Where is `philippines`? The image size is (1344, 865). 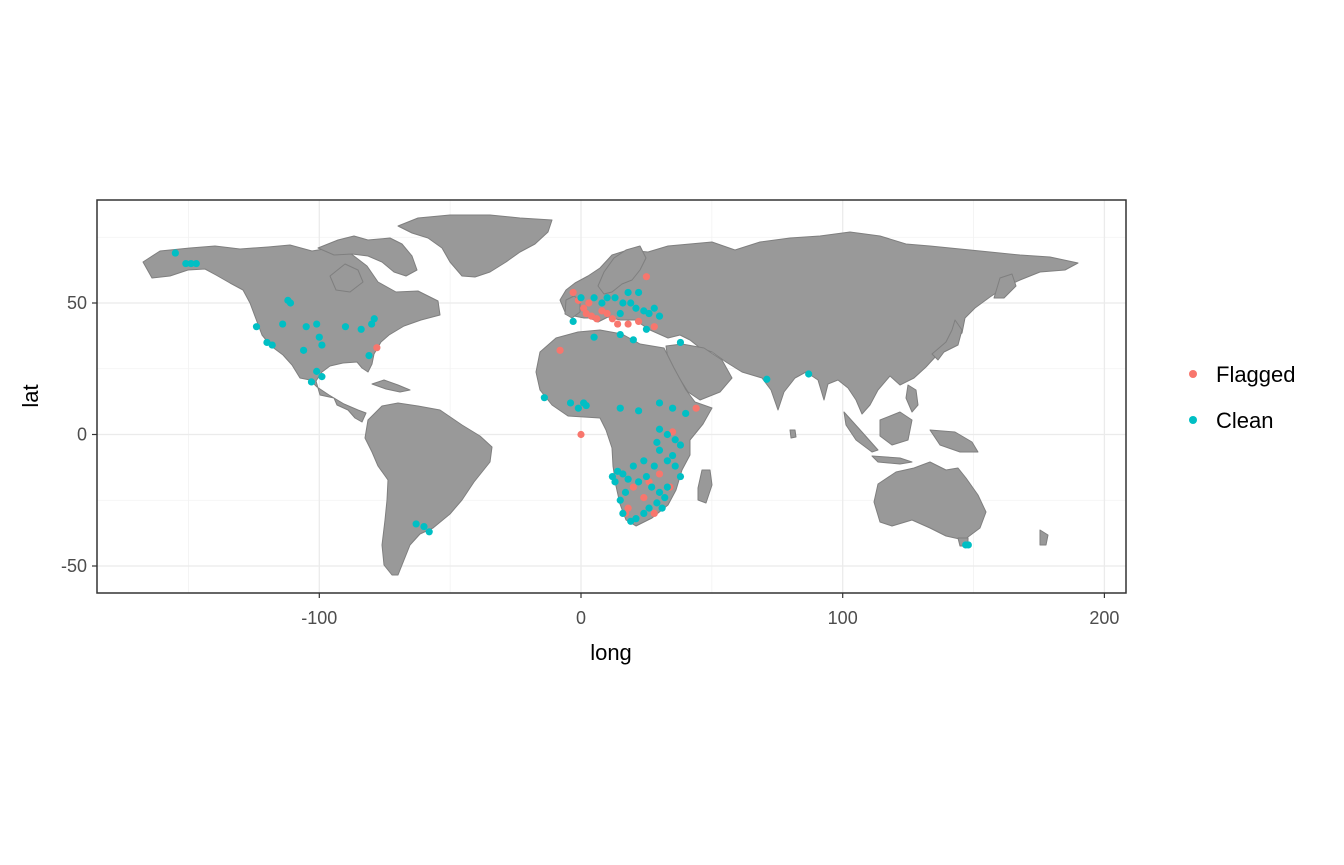 philippines is located at coordinates (912, 398).